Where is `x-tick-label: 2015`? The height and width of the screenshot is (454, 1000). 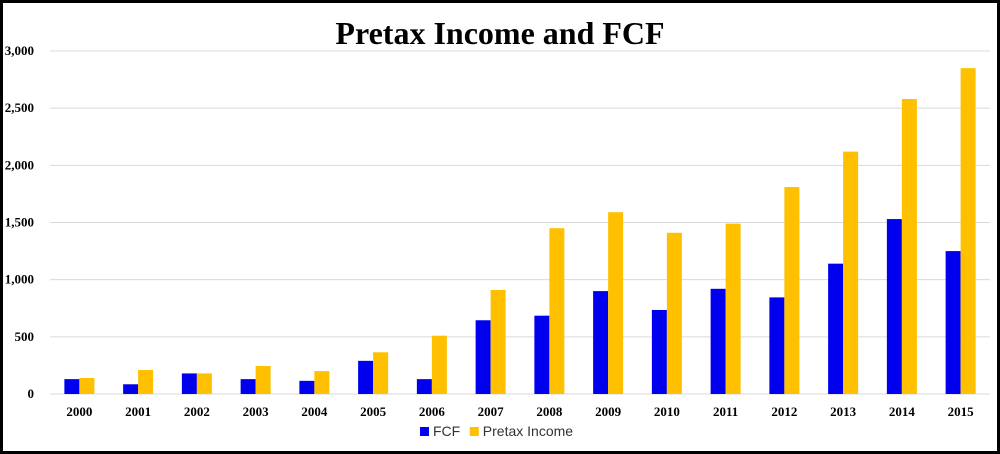
x-tick-label: 2015 is located at coordinates (961, 411).